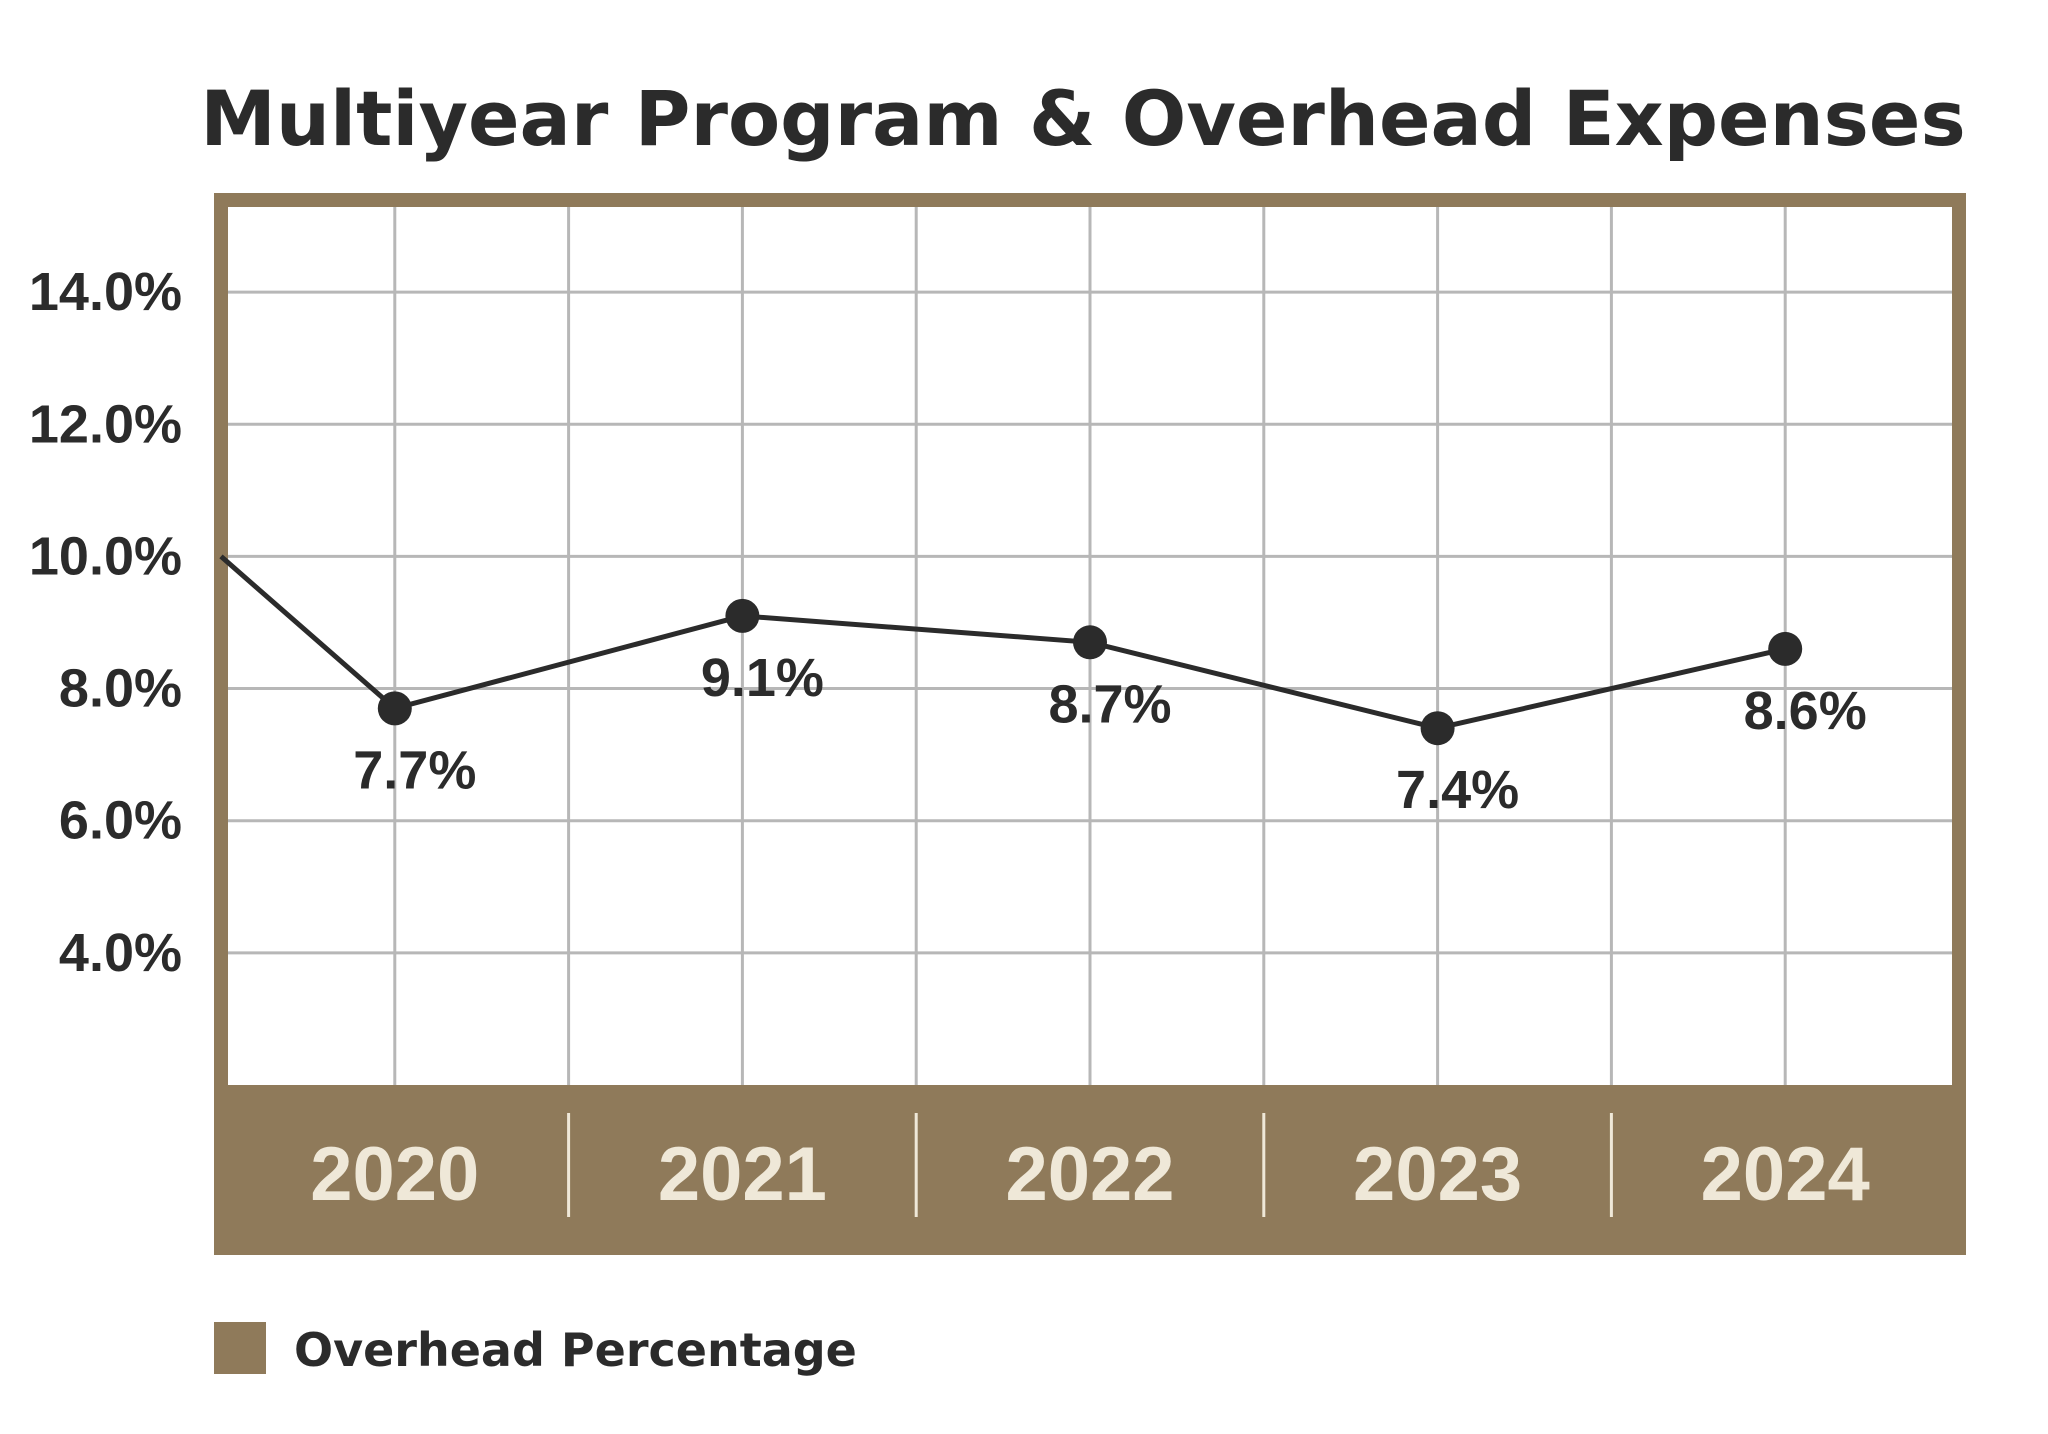 This screenshot has width=2048, height=1434. I want to click on year-label: 2024, so click(1785, 1174).